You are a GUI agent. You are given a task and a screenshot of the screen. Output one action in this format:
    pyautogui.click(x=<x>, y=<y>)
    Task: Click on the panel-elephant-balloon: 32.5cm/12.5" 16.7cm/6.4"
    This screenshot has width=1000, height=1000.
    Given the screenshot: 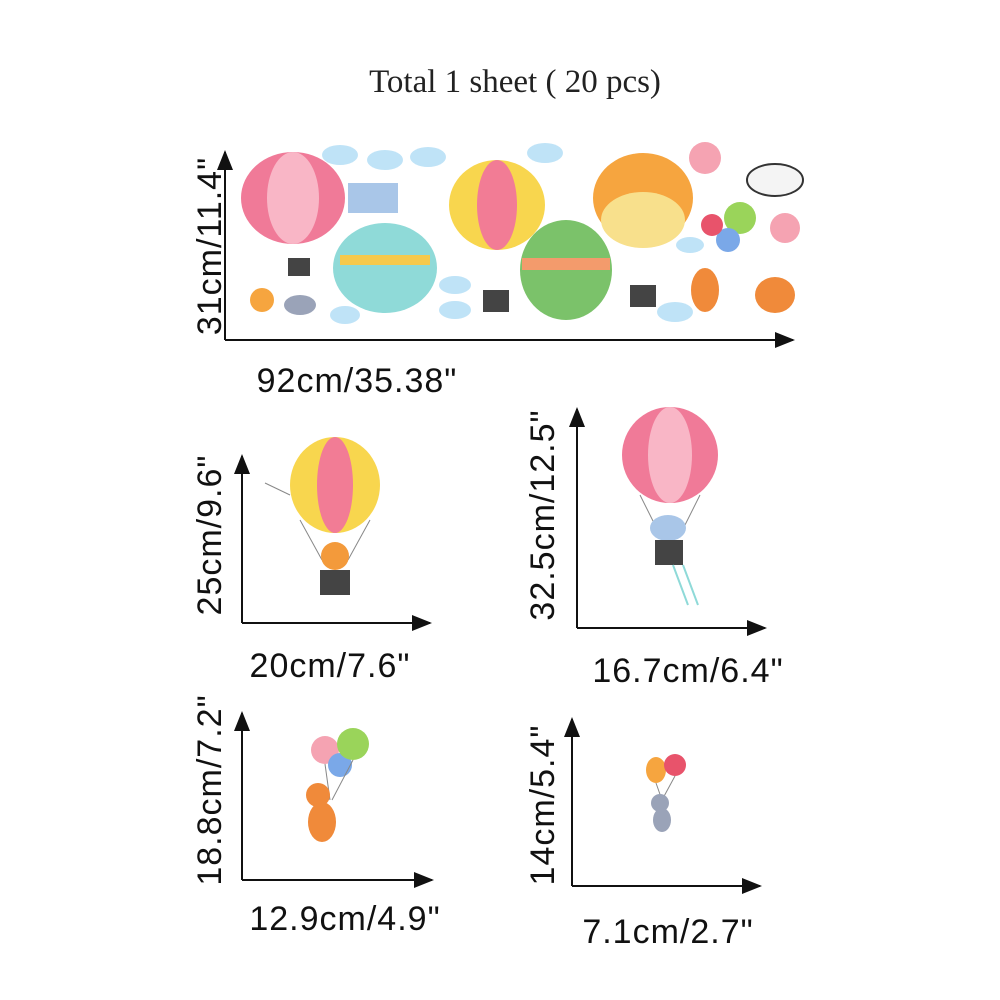 What is the action you would take?
    pyautogui.click(x=653, y=548)
    